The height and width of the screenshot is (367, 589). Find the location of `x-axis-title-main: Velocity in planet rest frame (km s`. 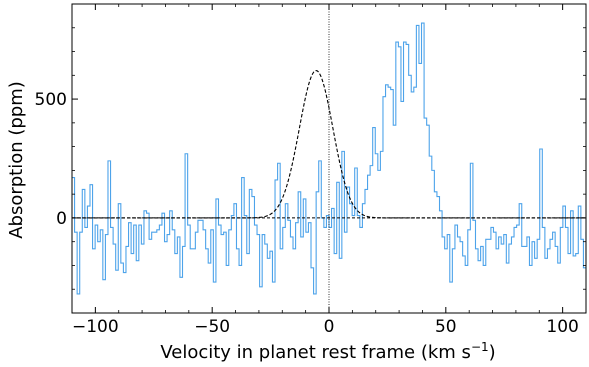

x-axis-title-main: Velocity in planet rest frame (km s is located at coordinates (315, 352).